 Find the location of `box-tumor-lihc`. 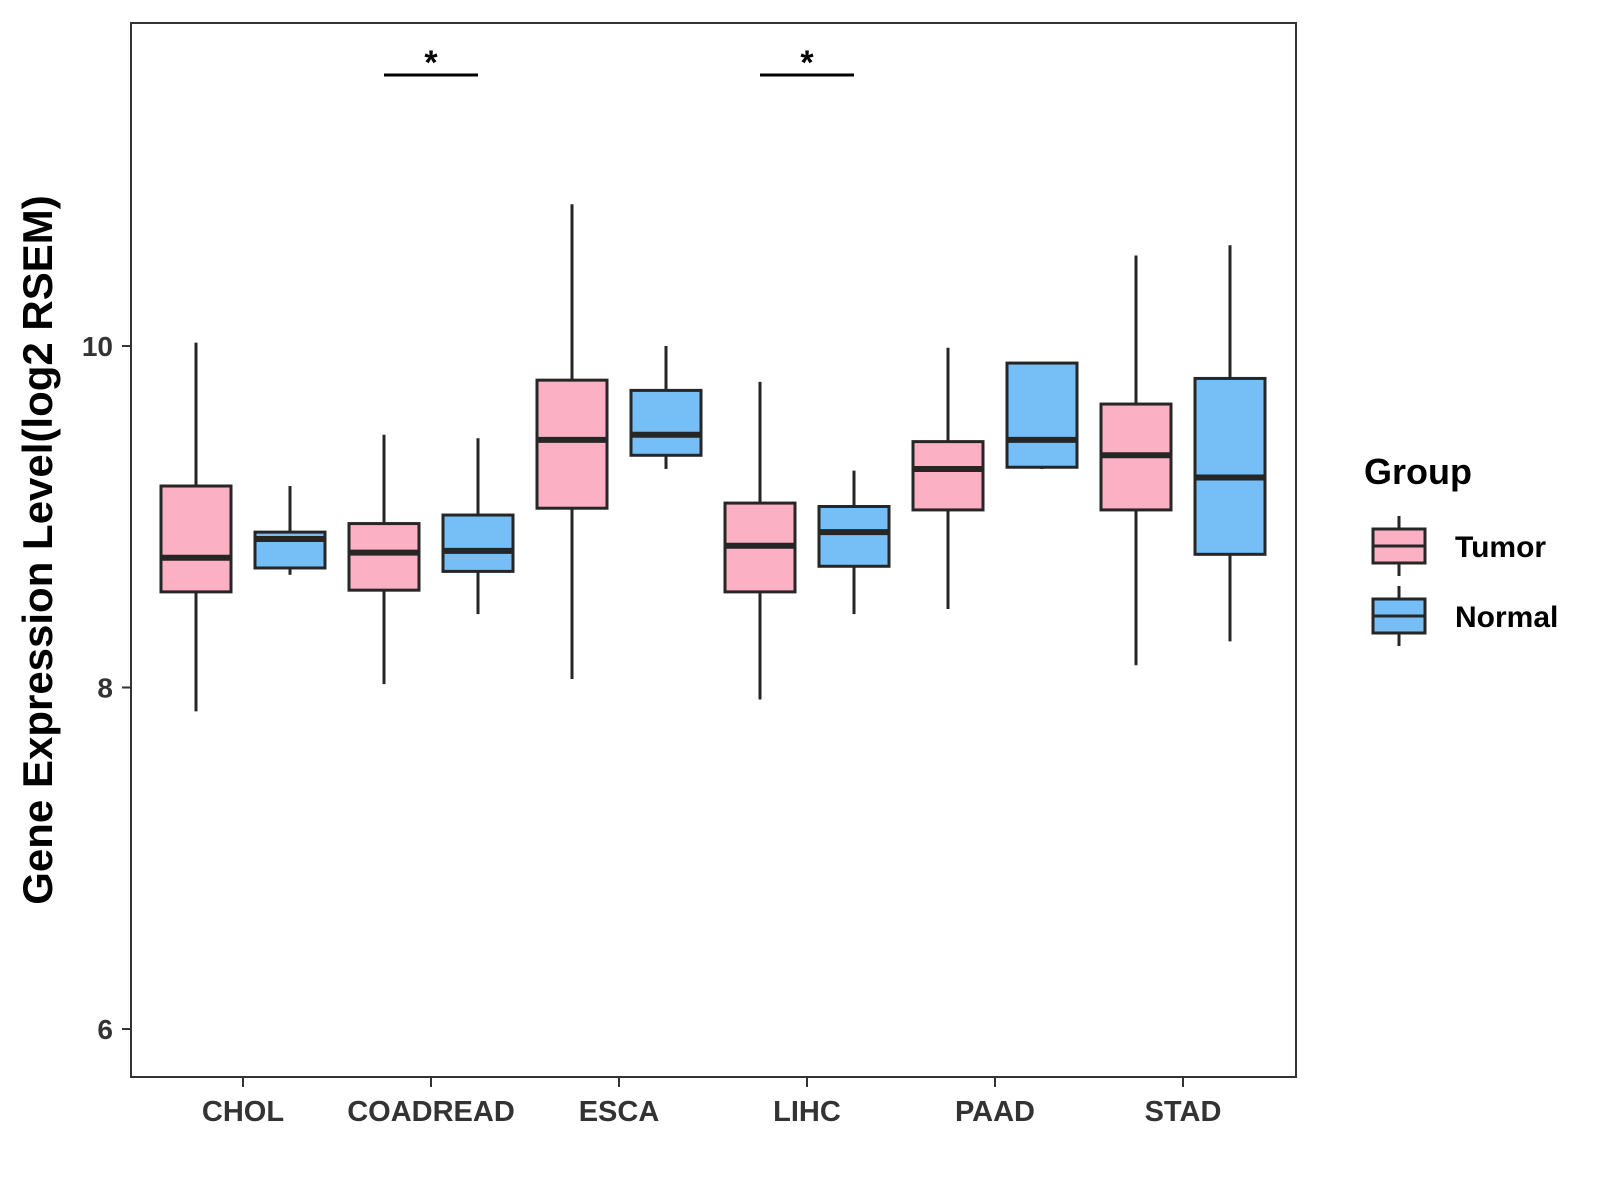

box-tumor-lihc is located at coordinates (760, 540).